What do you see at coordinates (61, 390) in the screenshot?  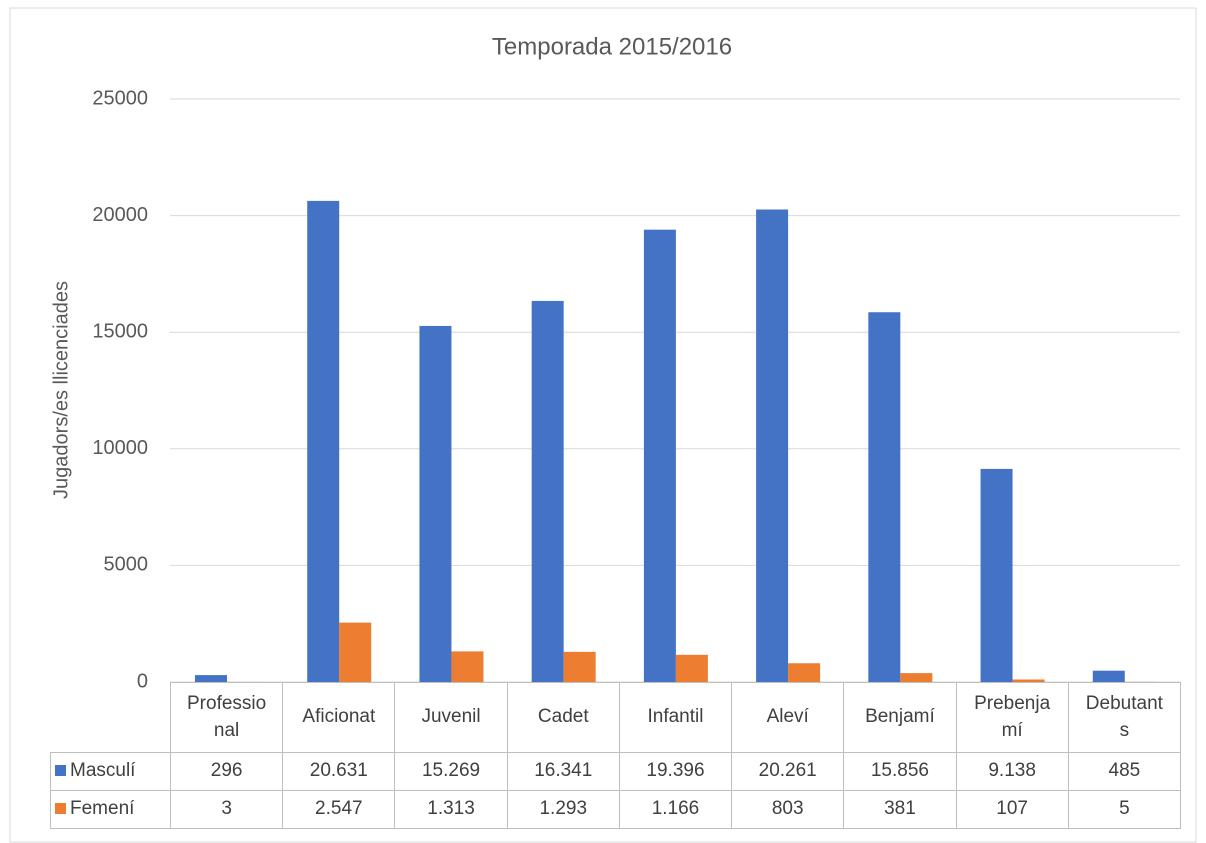 I see `y-axis-title: Jugadors/es llicenciades` at bounding box center [61, 390].